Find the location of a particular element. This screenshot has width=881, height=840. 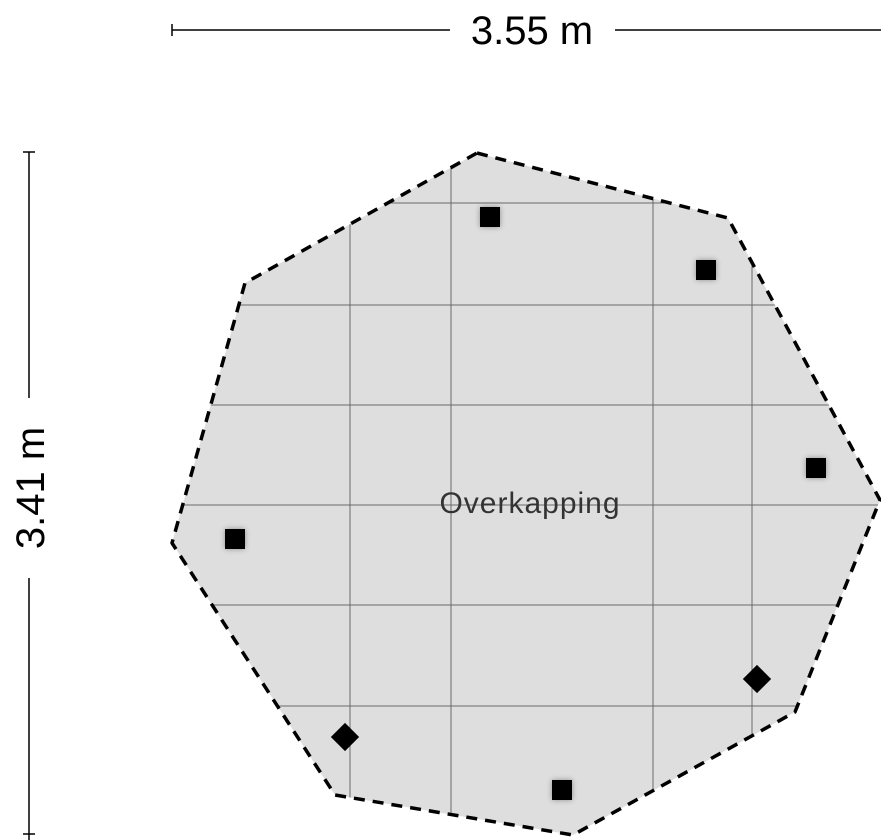

height-dimension: 3.41 m is located at coordinates (31, 495).